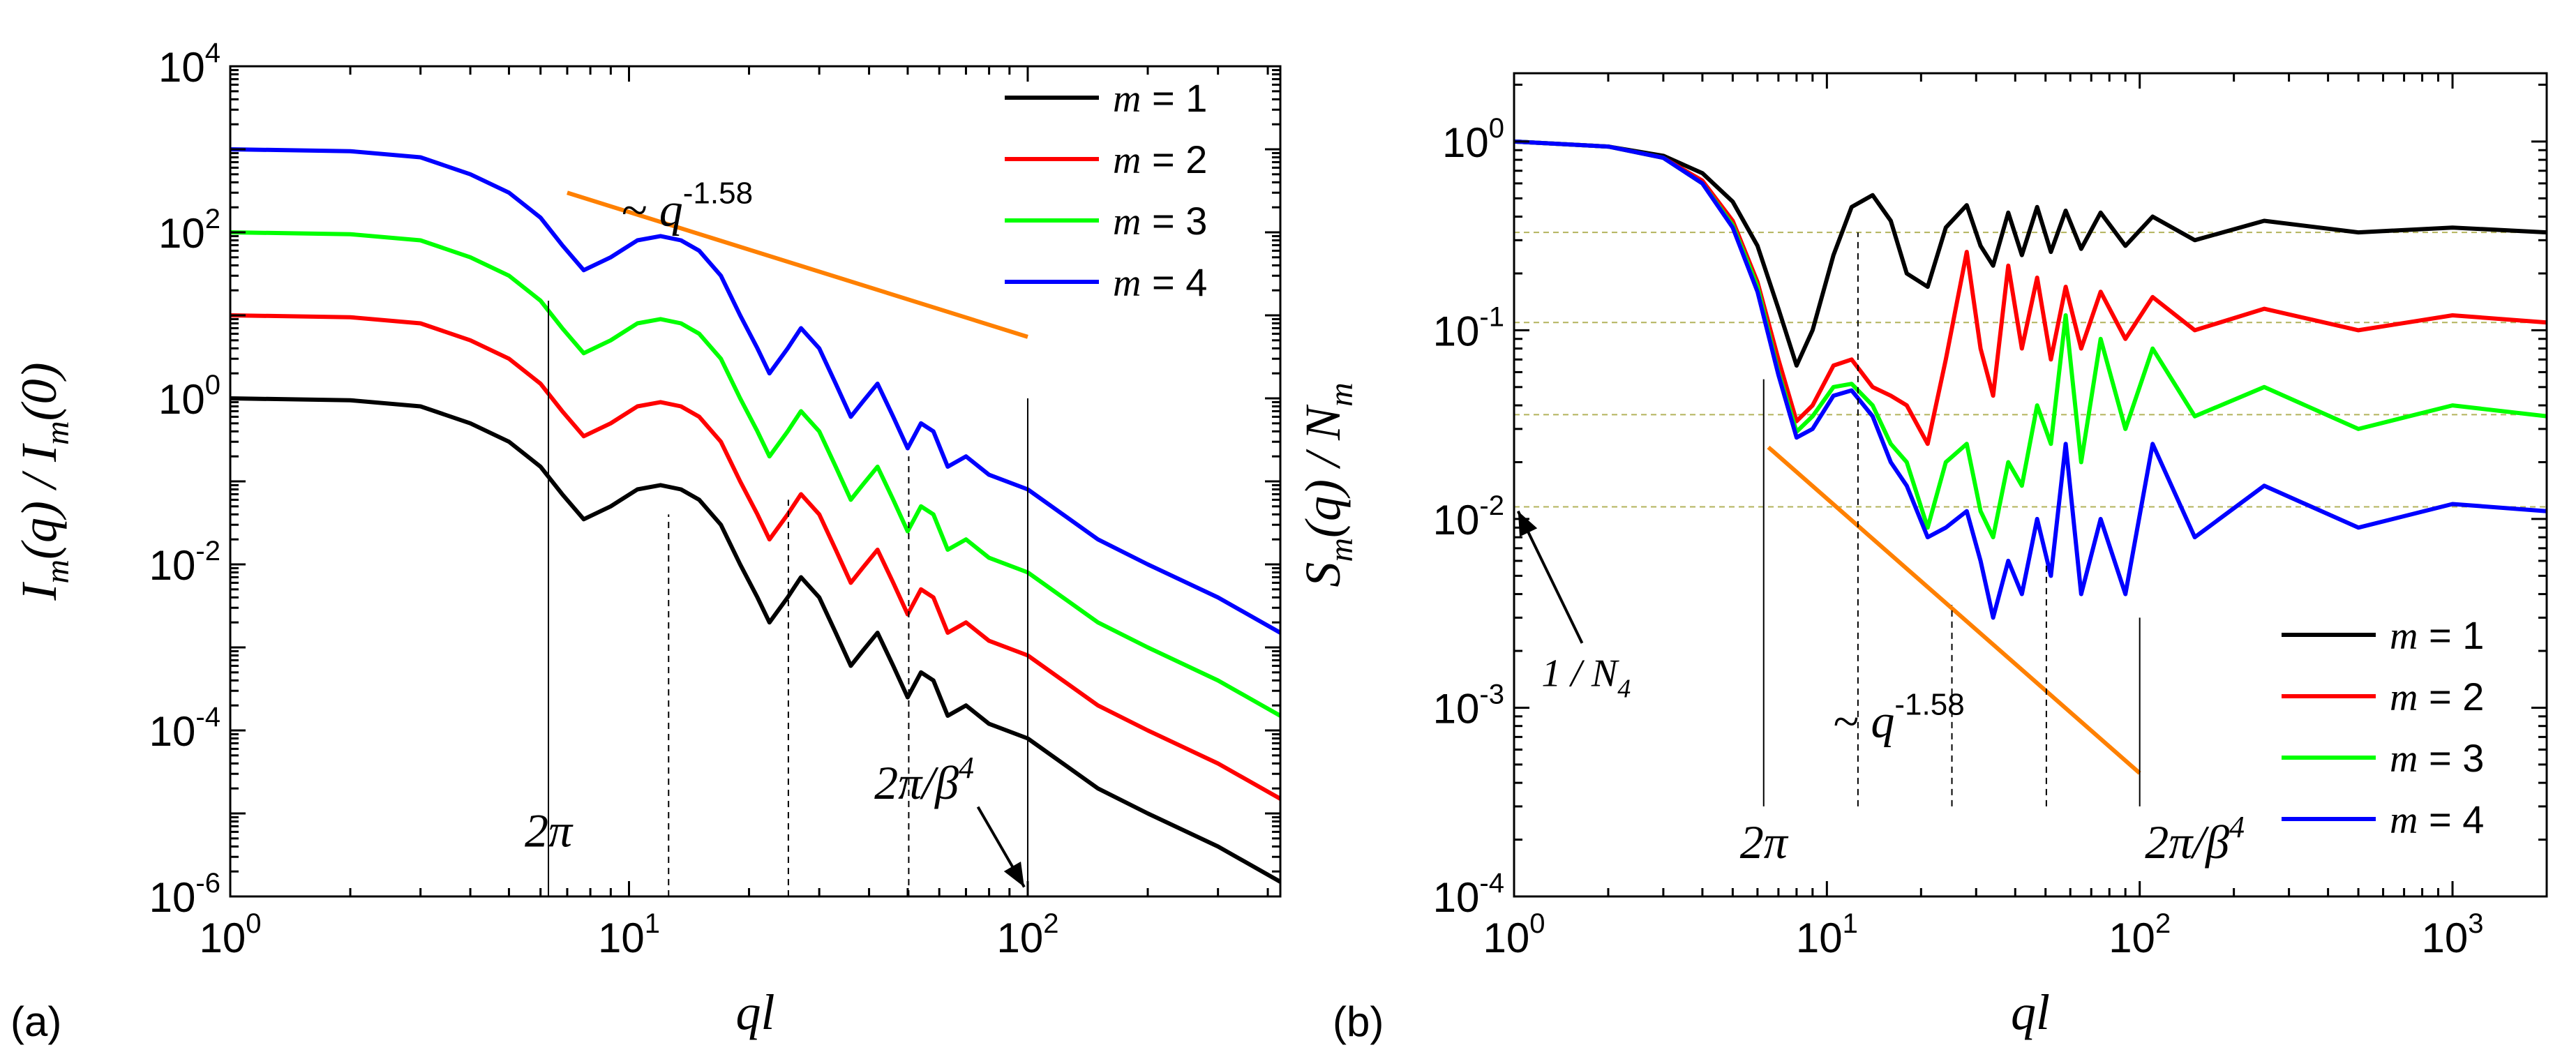  Describe the element at coordinates (1323, 574) in the screenshot. I see `y-label-var: S` at that location.